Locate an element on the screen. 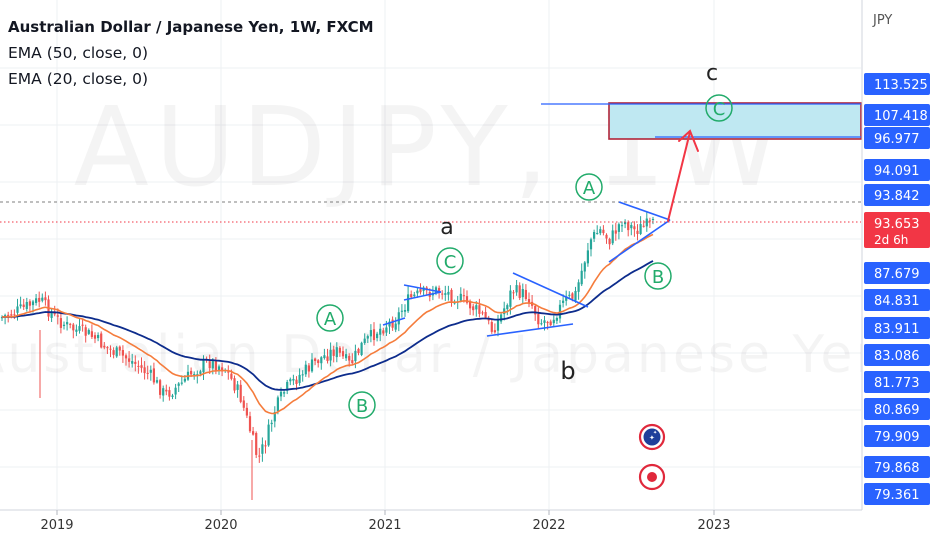 The height and width of the screenshot is (555, 932). price-label: 79.909 is located at coordinates (897, 436).